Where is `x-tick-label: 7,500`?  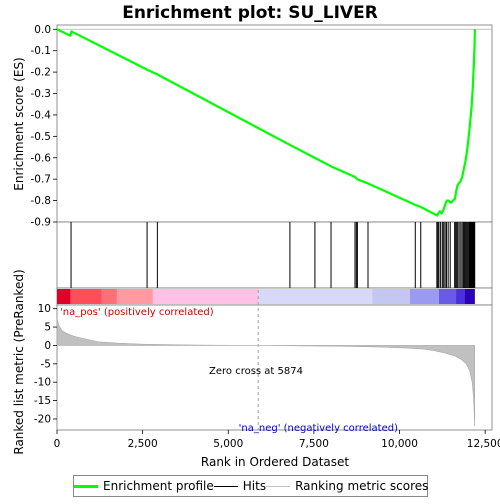 x-tick-label: 7,500 is located at coordinates (314, 444).